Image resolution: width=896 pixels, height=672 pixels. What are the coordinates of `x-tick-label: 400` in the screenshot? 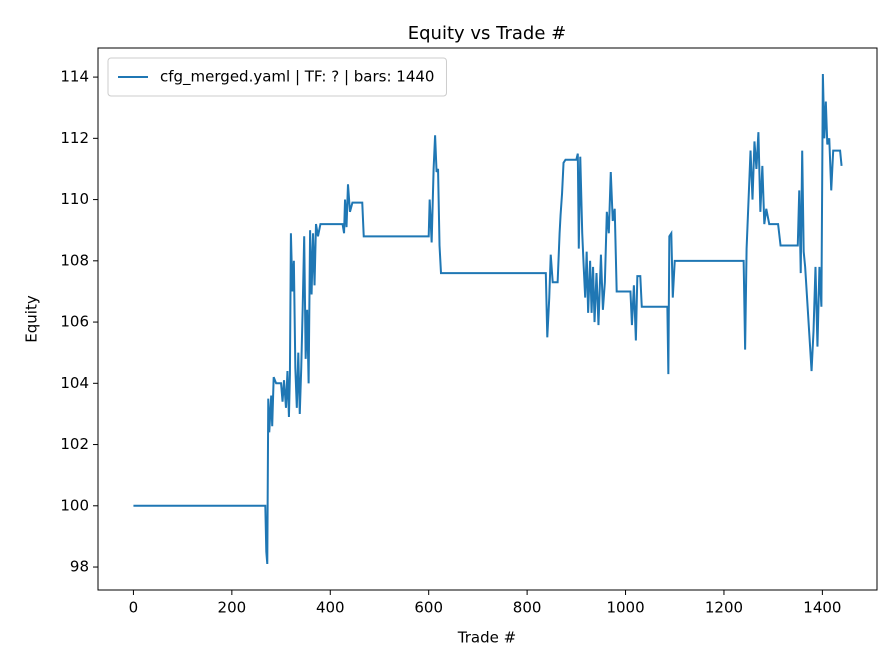 It's located at (330, 608).